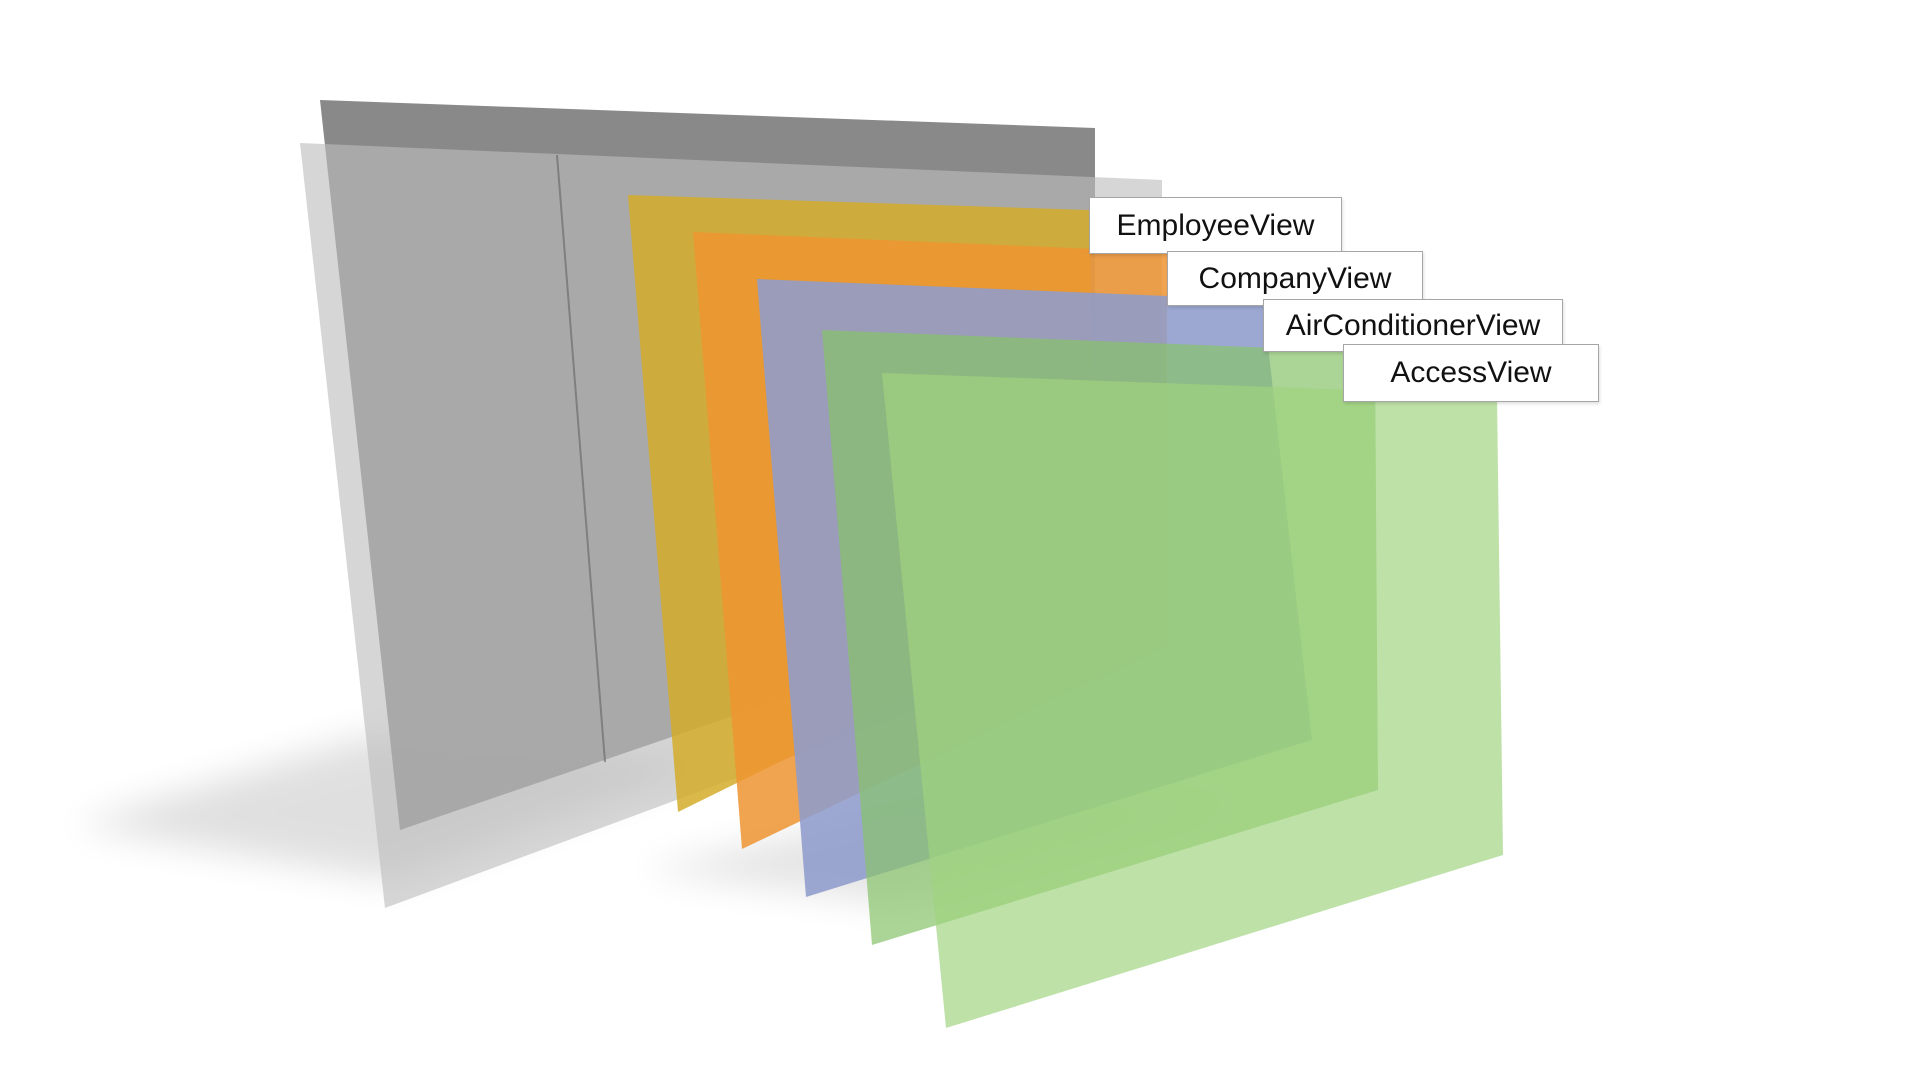 The height and width of the screenshot is (1080, 1920). What do you see at coordinates (1413, 325) in the screenshot?
I see `air-conditioner-view-label: AirConditionerView` at bounding box center [1413, 325].